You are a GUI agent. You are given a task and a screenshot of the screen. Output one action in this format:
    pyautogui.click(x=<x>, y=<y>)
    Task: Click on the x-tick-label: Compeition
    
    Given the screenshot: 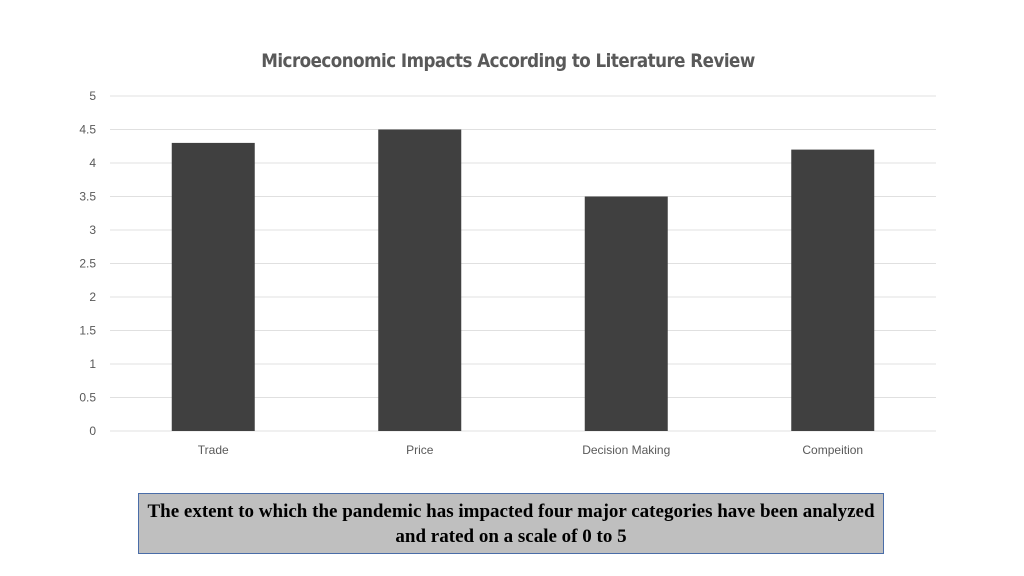 What is the action you would take?
    pyautogui.click(x=832, y=450)
    